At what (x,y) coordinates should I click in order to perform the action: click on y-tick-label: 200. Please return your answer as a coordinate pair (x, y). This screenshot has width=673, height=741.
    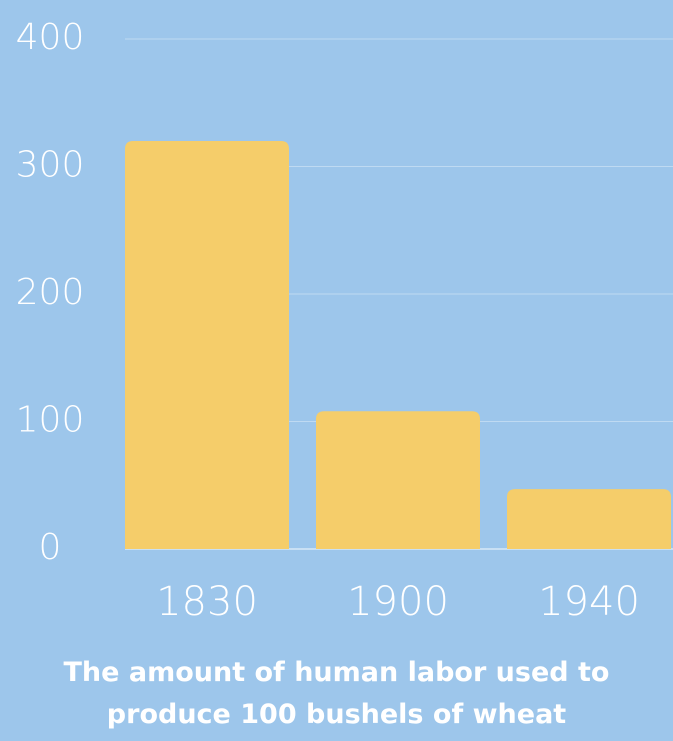
    Looking at the image, I should click on (50, 292).